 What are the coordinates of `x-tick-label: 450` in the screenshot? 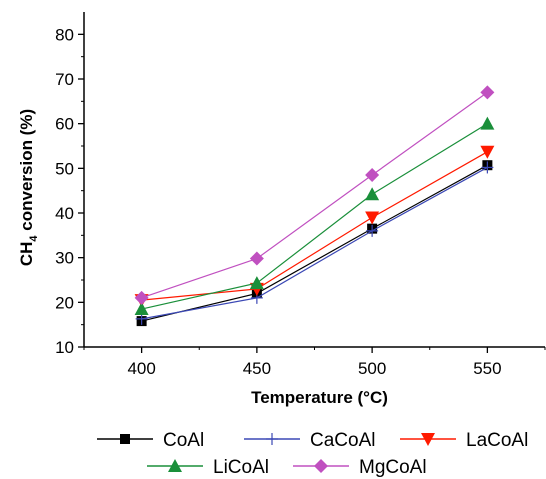 It's located at (257, 368).